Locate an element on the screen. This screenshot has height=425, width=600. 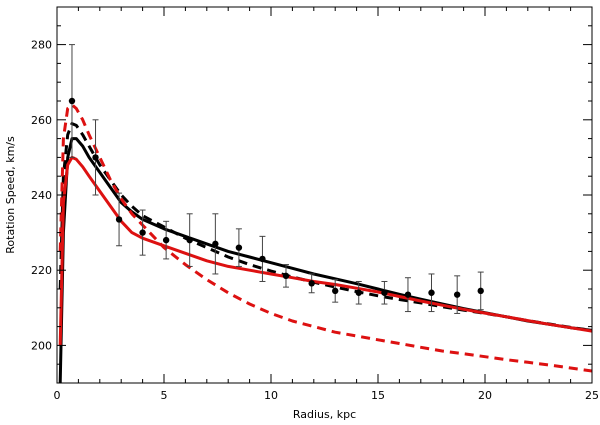
y-tick-label: 260 is located at coordinates (41, 120).